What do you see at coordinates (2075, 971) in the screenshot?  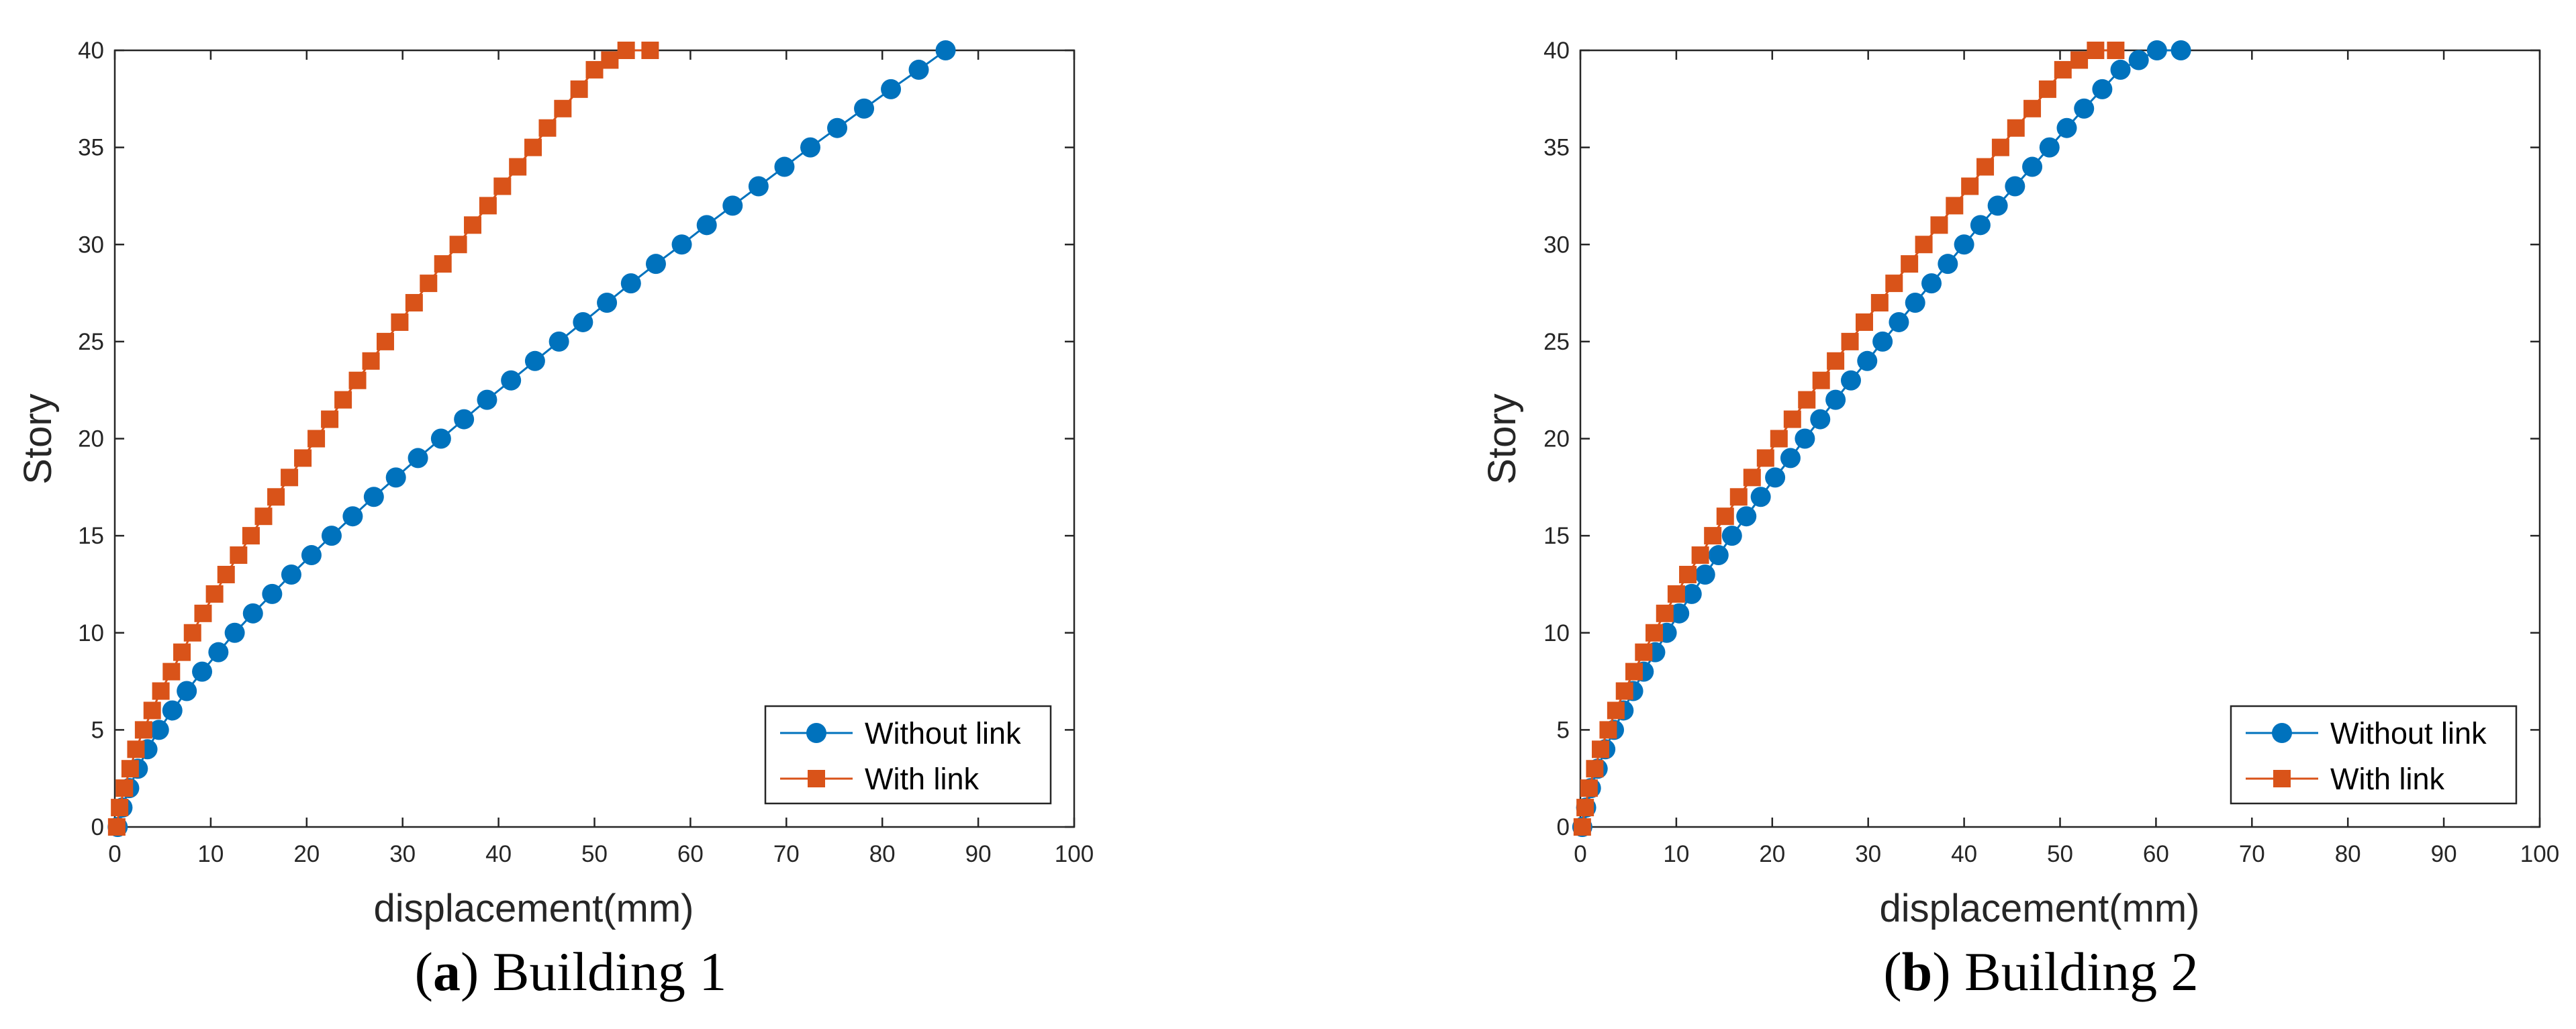 I see `caption-title: Building 2` at bounding box center [2075, 971].